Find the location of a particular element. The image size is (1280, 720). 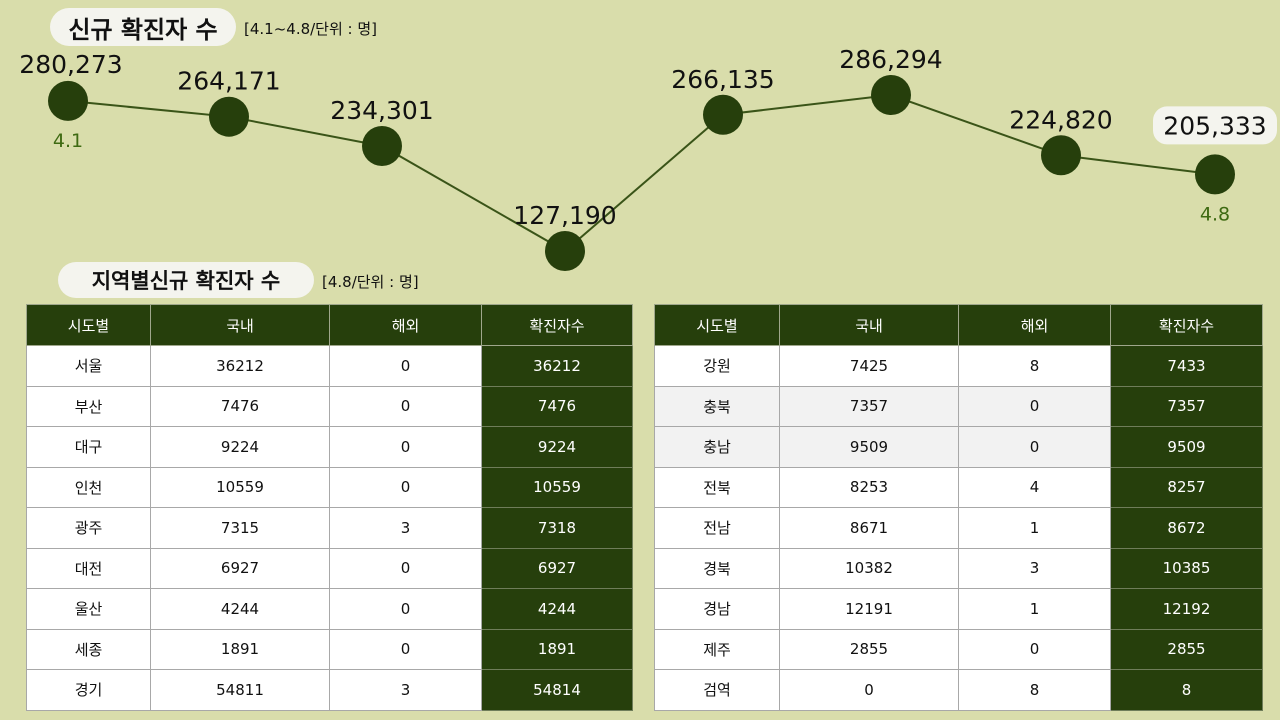

cell-total: 7476 is located at coordinates (557, 406).